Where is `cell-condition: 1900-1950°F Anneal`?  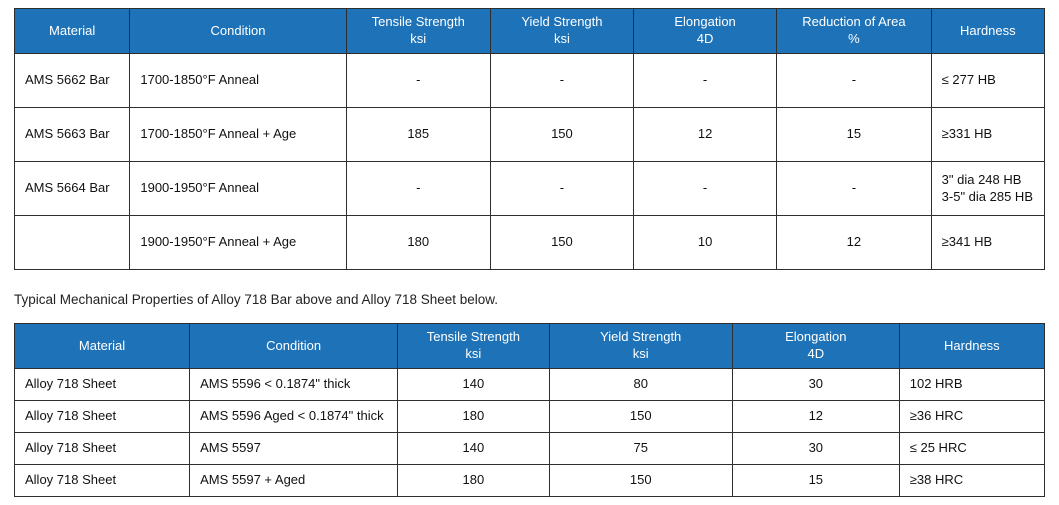 cell-condition: 1900-1950°F Anneal is located at coordinates (238, 188).